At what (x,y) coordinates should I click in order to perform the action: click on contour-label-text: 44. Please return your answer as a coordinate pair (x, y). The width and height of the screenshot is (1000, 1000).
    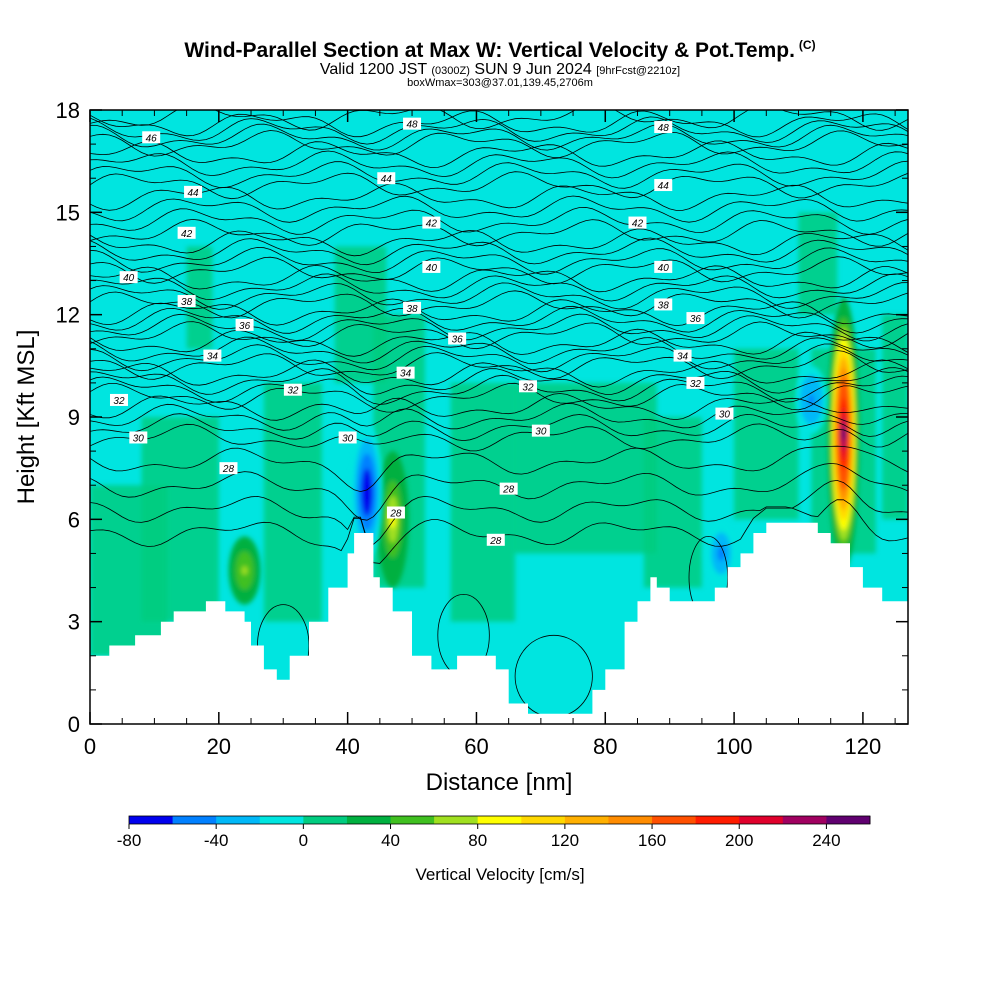
    Looking at the image, I should click on (387, 179).